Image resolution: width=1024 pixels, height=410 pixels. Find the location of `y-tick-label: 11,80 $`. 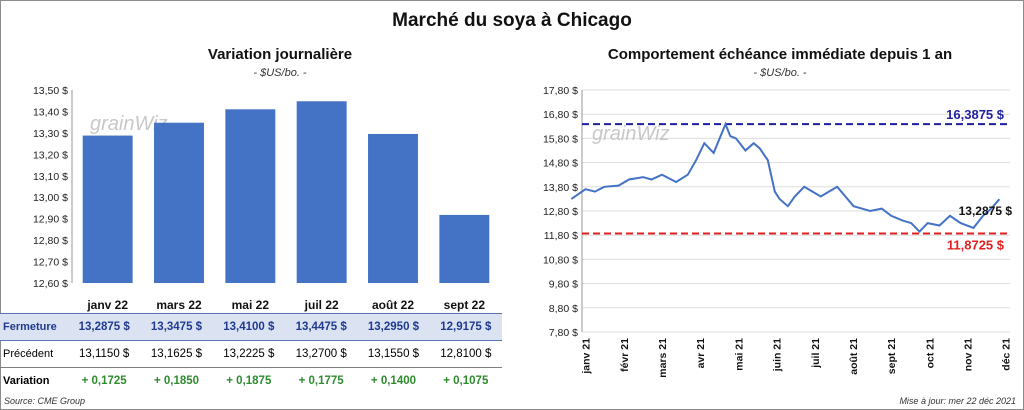

y-tick-label: 11,80 $ is located at coordinates (561, 236).